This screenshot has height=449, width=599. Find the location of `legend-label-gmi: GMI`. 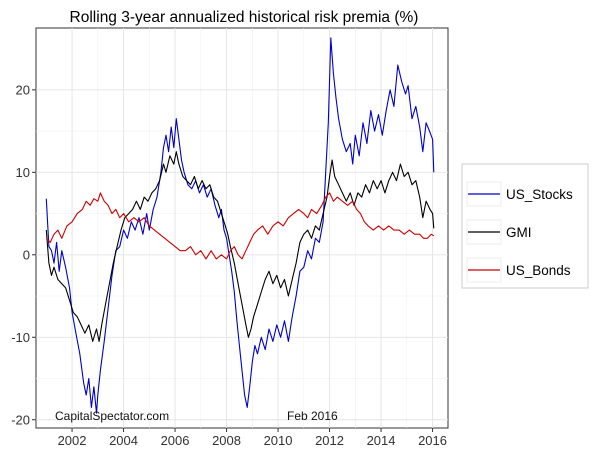

legend-label-gmi: GMI is located at coordinates (519, 232).